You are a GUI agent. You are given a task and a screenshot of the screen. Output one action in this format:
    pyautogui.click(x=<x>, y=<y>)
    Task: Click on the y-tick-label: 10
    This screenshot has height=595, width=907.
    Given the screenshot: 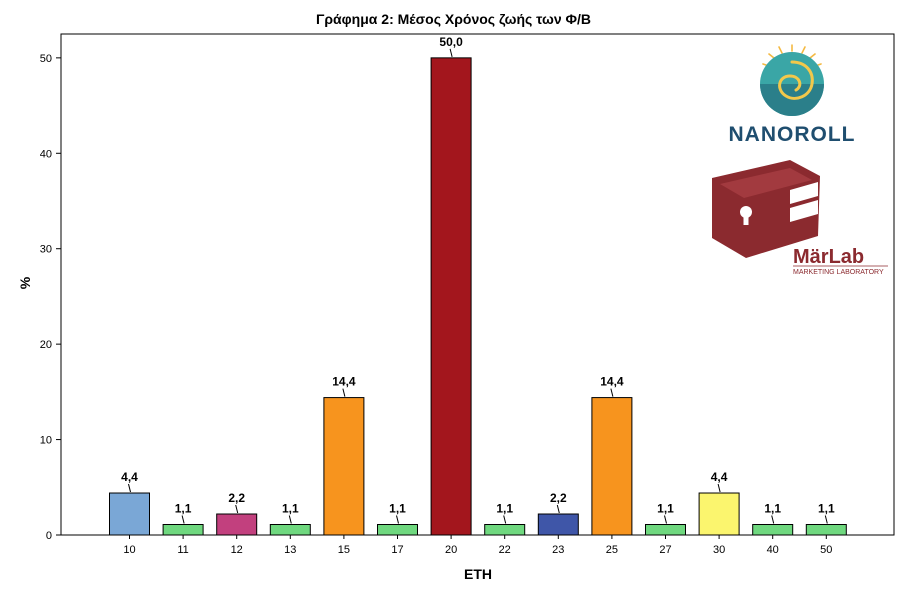 What is the action you would take?
    pyautogui.click(x=46, y=441)
    